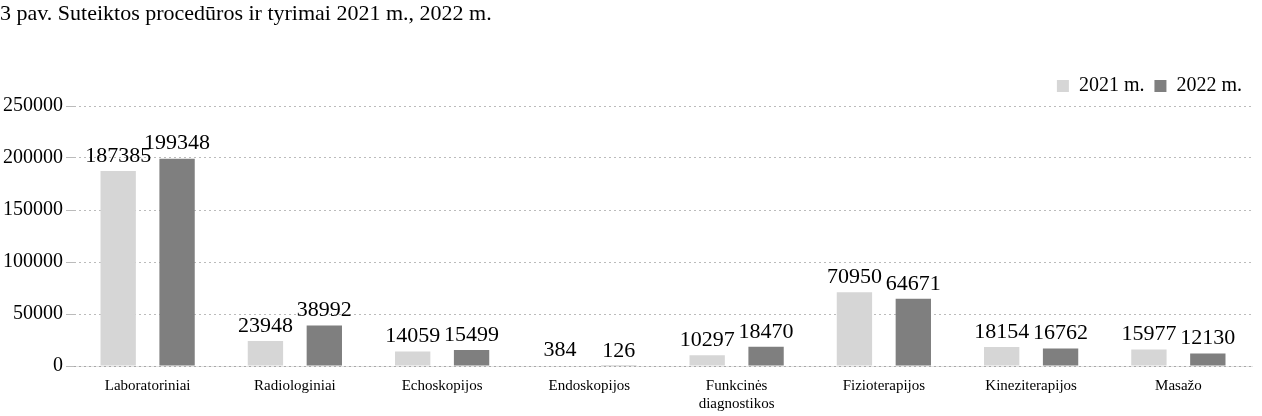 Image resolution: width=1262 pixels, height=416 pixels. What do you see at coordinates (265, 324) in the screenshot?
I see `data-label: 23948` at bounding box center [265, 324].